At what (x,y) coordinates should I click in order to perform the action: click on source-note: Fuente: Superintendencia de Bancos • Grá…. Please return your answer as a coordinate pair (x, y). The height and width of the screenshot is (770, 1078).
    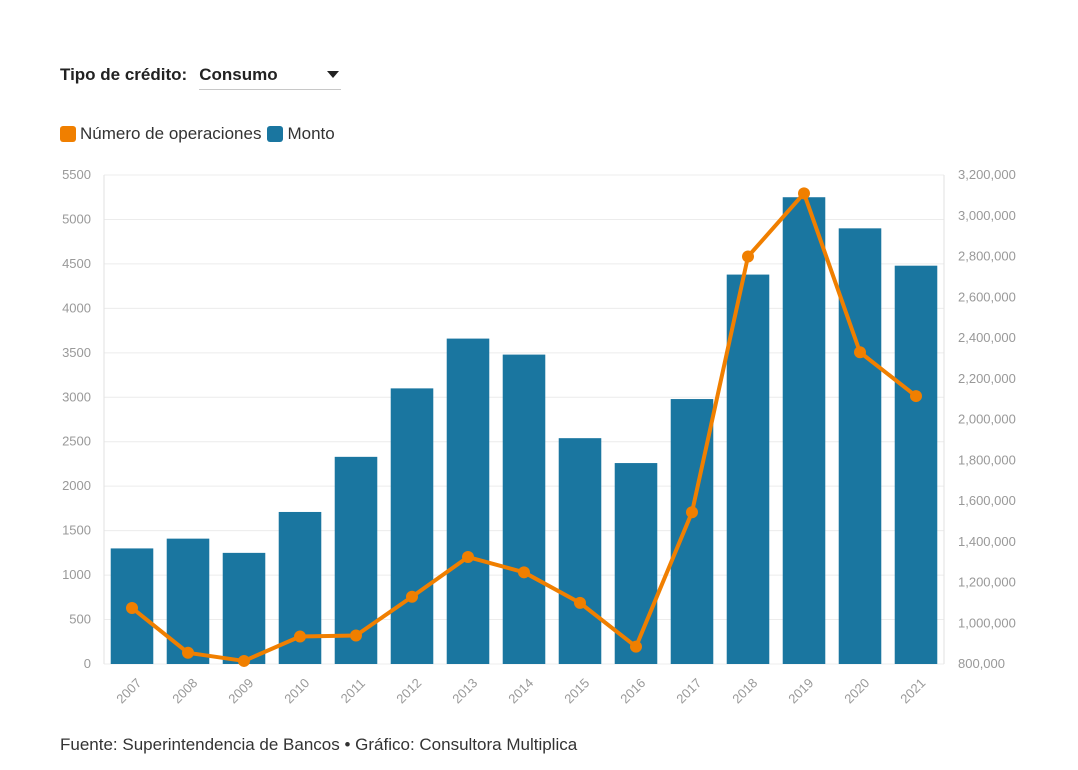
    Looking at the image, I should click on (319, 744).